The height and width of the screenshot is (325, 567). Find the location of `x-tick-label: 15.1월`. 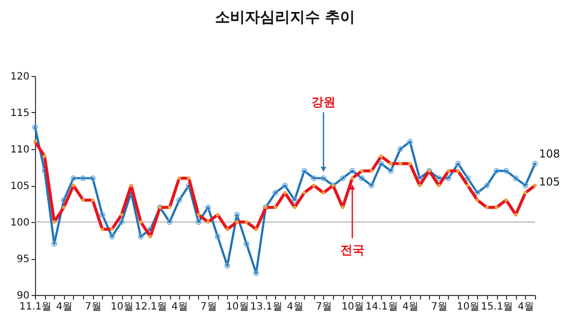

x-tick-label: 15.1월 is located at coordinates (497, 307).